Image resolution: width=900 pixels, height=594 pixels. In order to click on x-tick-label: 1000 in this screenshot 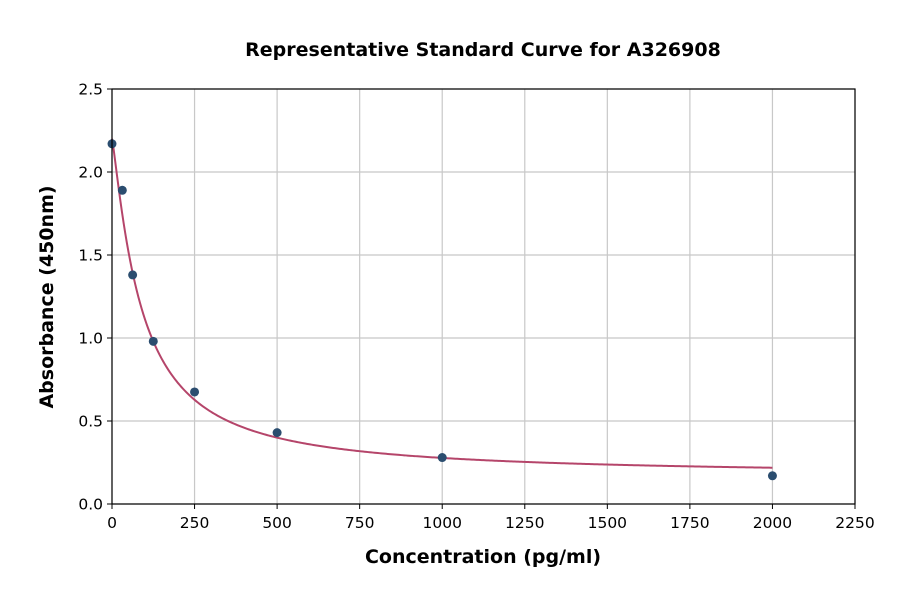, I will do `click(441, 523)`.